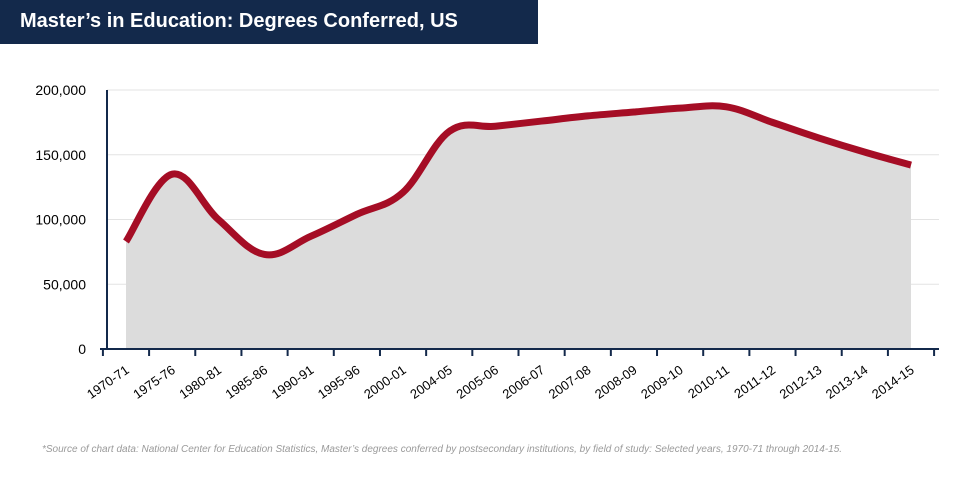 This screenshot has width=968, height=479. I want to click on x-tick-label: 1995-96, so click(339, 382).